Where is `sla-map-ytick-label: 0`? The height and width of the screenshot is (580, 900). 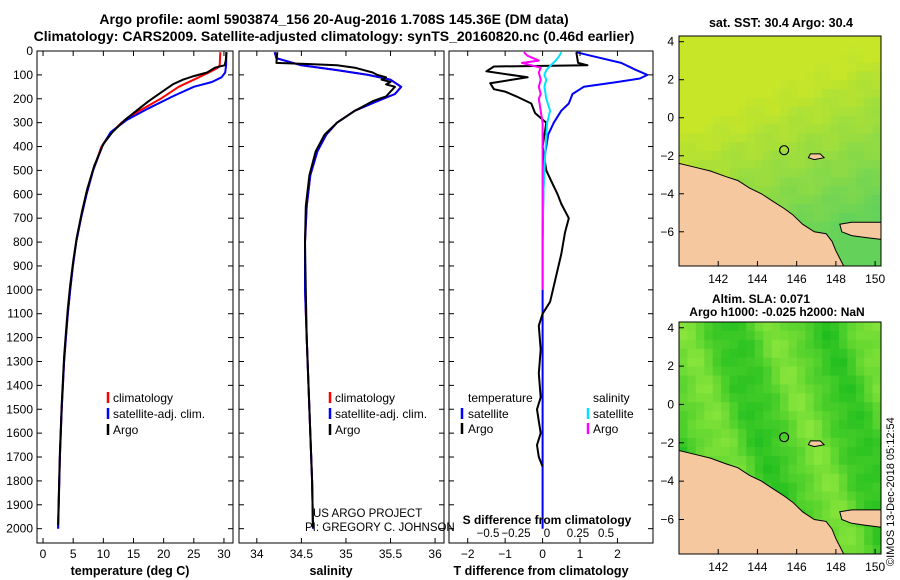
sla-map-ytick-label: 0 is located at coordinates (670, 404).